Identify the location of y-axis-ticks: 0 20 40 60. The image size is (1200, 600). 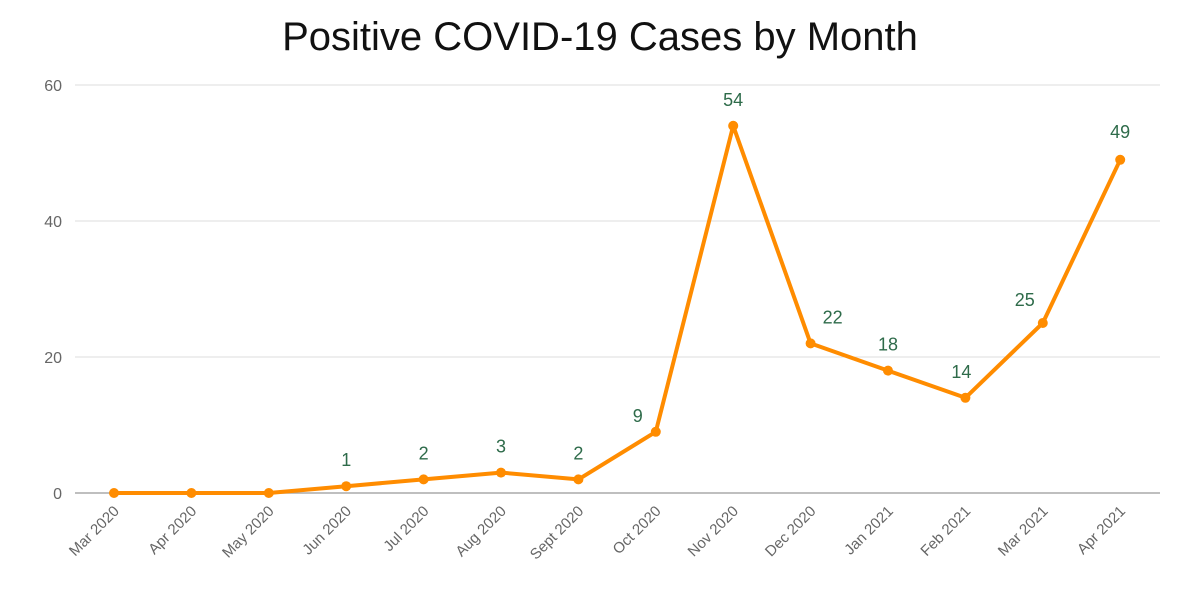
(53, 290).